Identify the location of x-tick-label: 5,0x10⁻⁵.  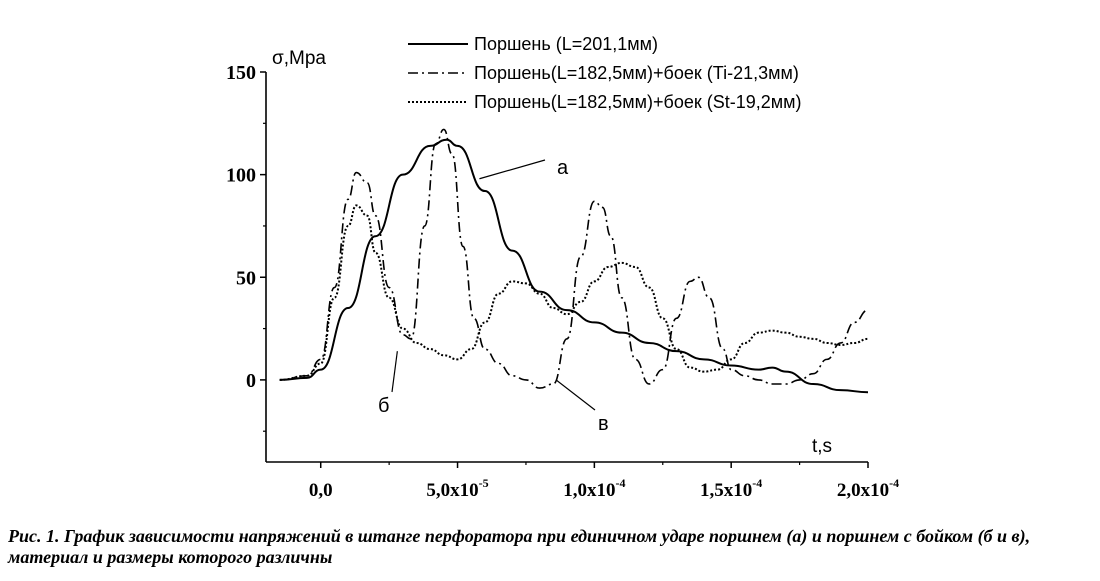
(457, 488).